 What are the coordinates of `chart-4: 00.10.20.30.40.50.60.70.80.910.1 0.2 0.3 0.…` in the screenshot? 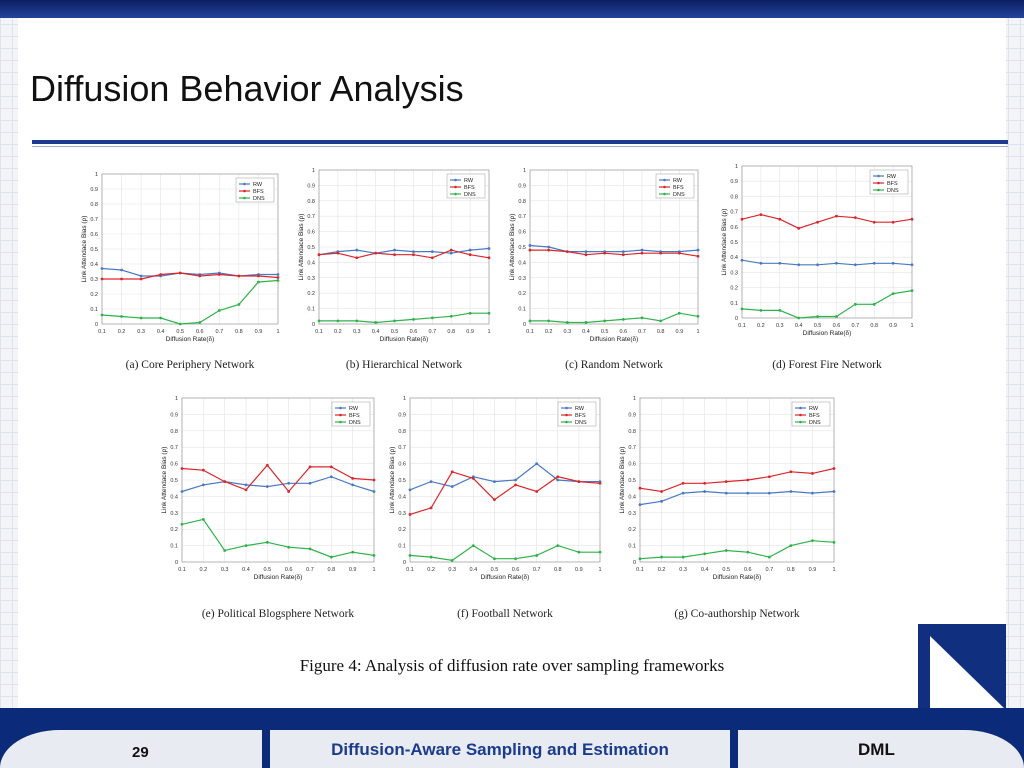 It's located at (817, 267).